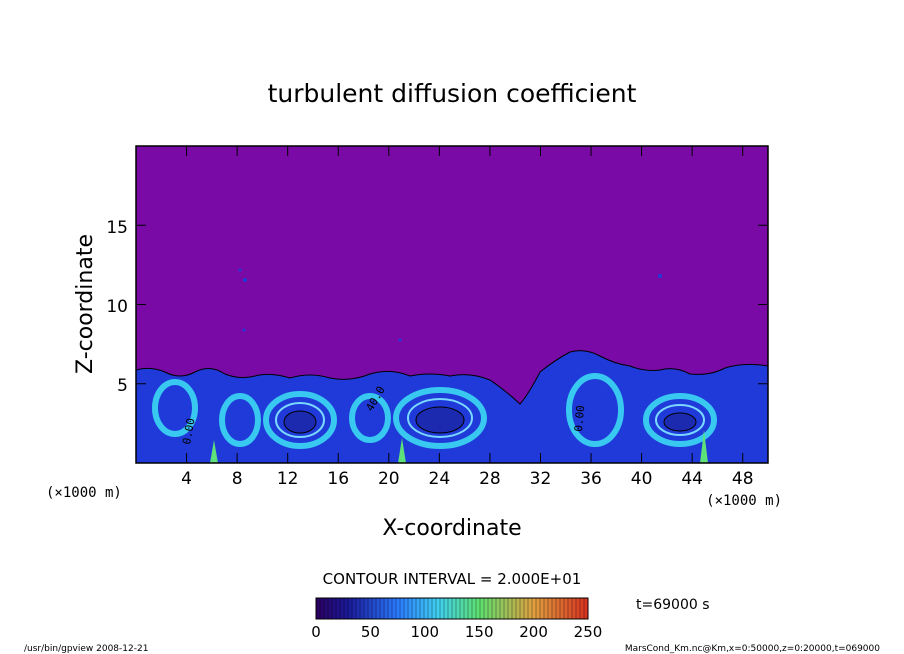  I want to click on x-tick-label: 8, so click(237, 479).